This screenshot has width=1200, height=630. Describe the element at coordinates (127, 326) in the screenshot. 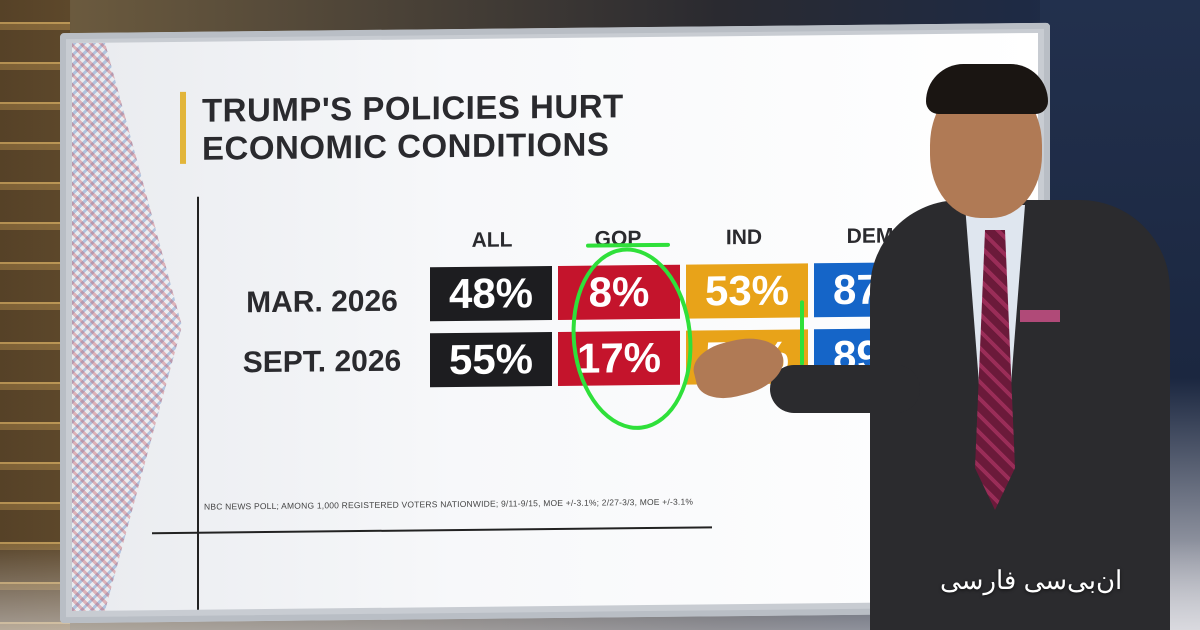

I see `decorative-pattern` at that location.